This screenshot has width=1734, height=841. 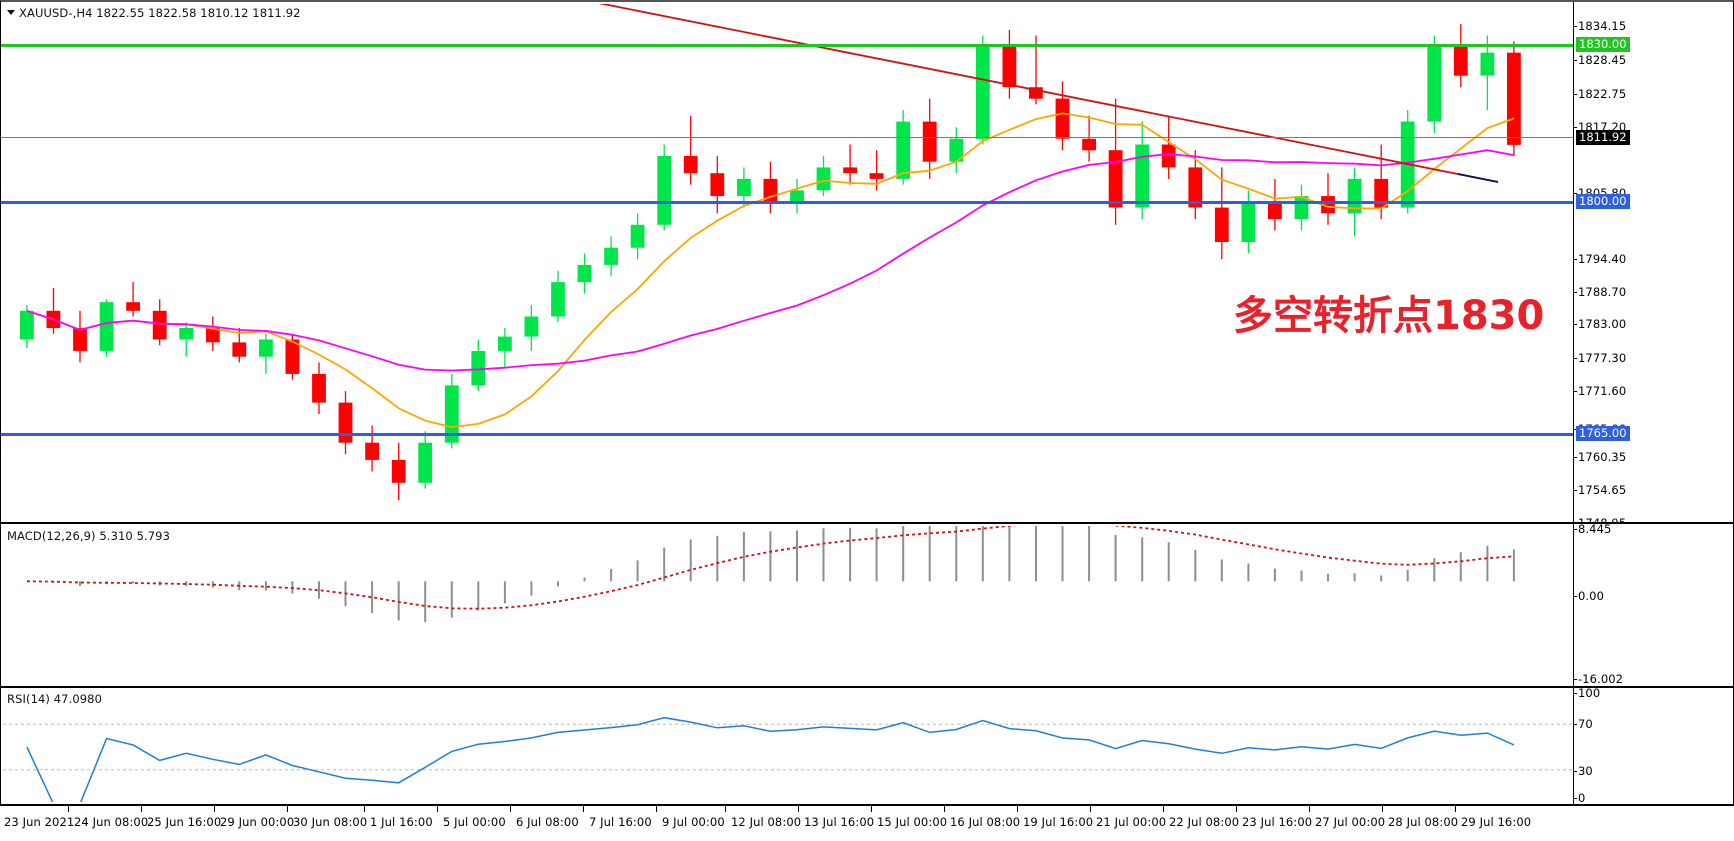 I want to click on time-label: 19 Jul 16:00, so click(x=1058, y=822).